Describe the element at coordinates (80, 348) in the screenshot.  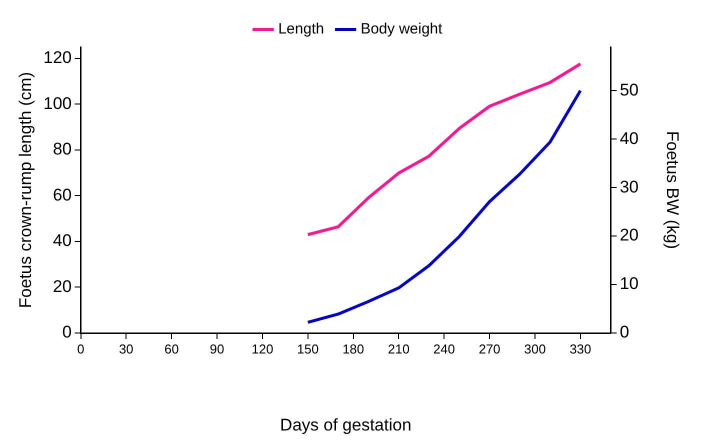
I see `x-tick-label: 0` at that location.